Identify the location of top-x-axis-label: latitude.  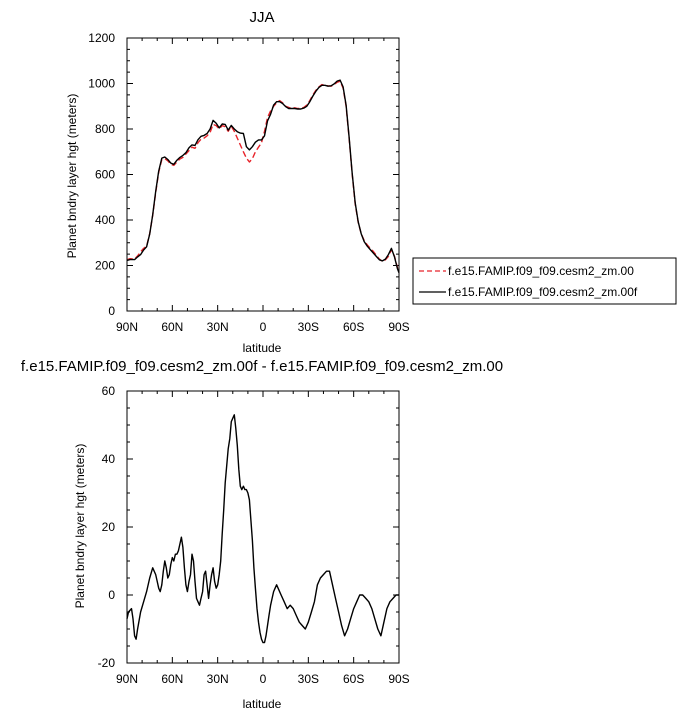
(262, 348).